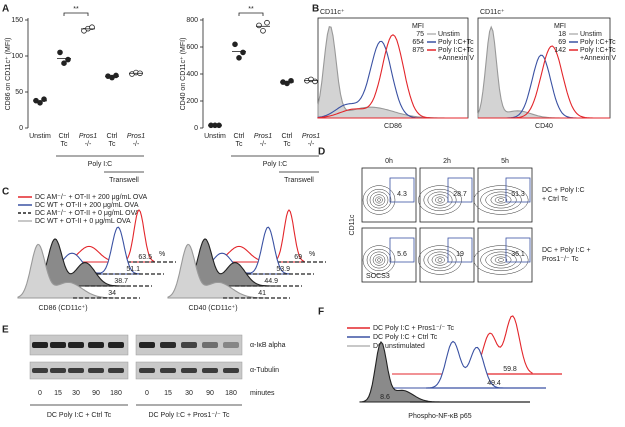  What do you see at coordinates (87, 213) in the screenshot?
I see `legend-text: DC AM⁻/⁻ + OT-II + 0 μg/mL OVA` at bounding box center [87, 213].